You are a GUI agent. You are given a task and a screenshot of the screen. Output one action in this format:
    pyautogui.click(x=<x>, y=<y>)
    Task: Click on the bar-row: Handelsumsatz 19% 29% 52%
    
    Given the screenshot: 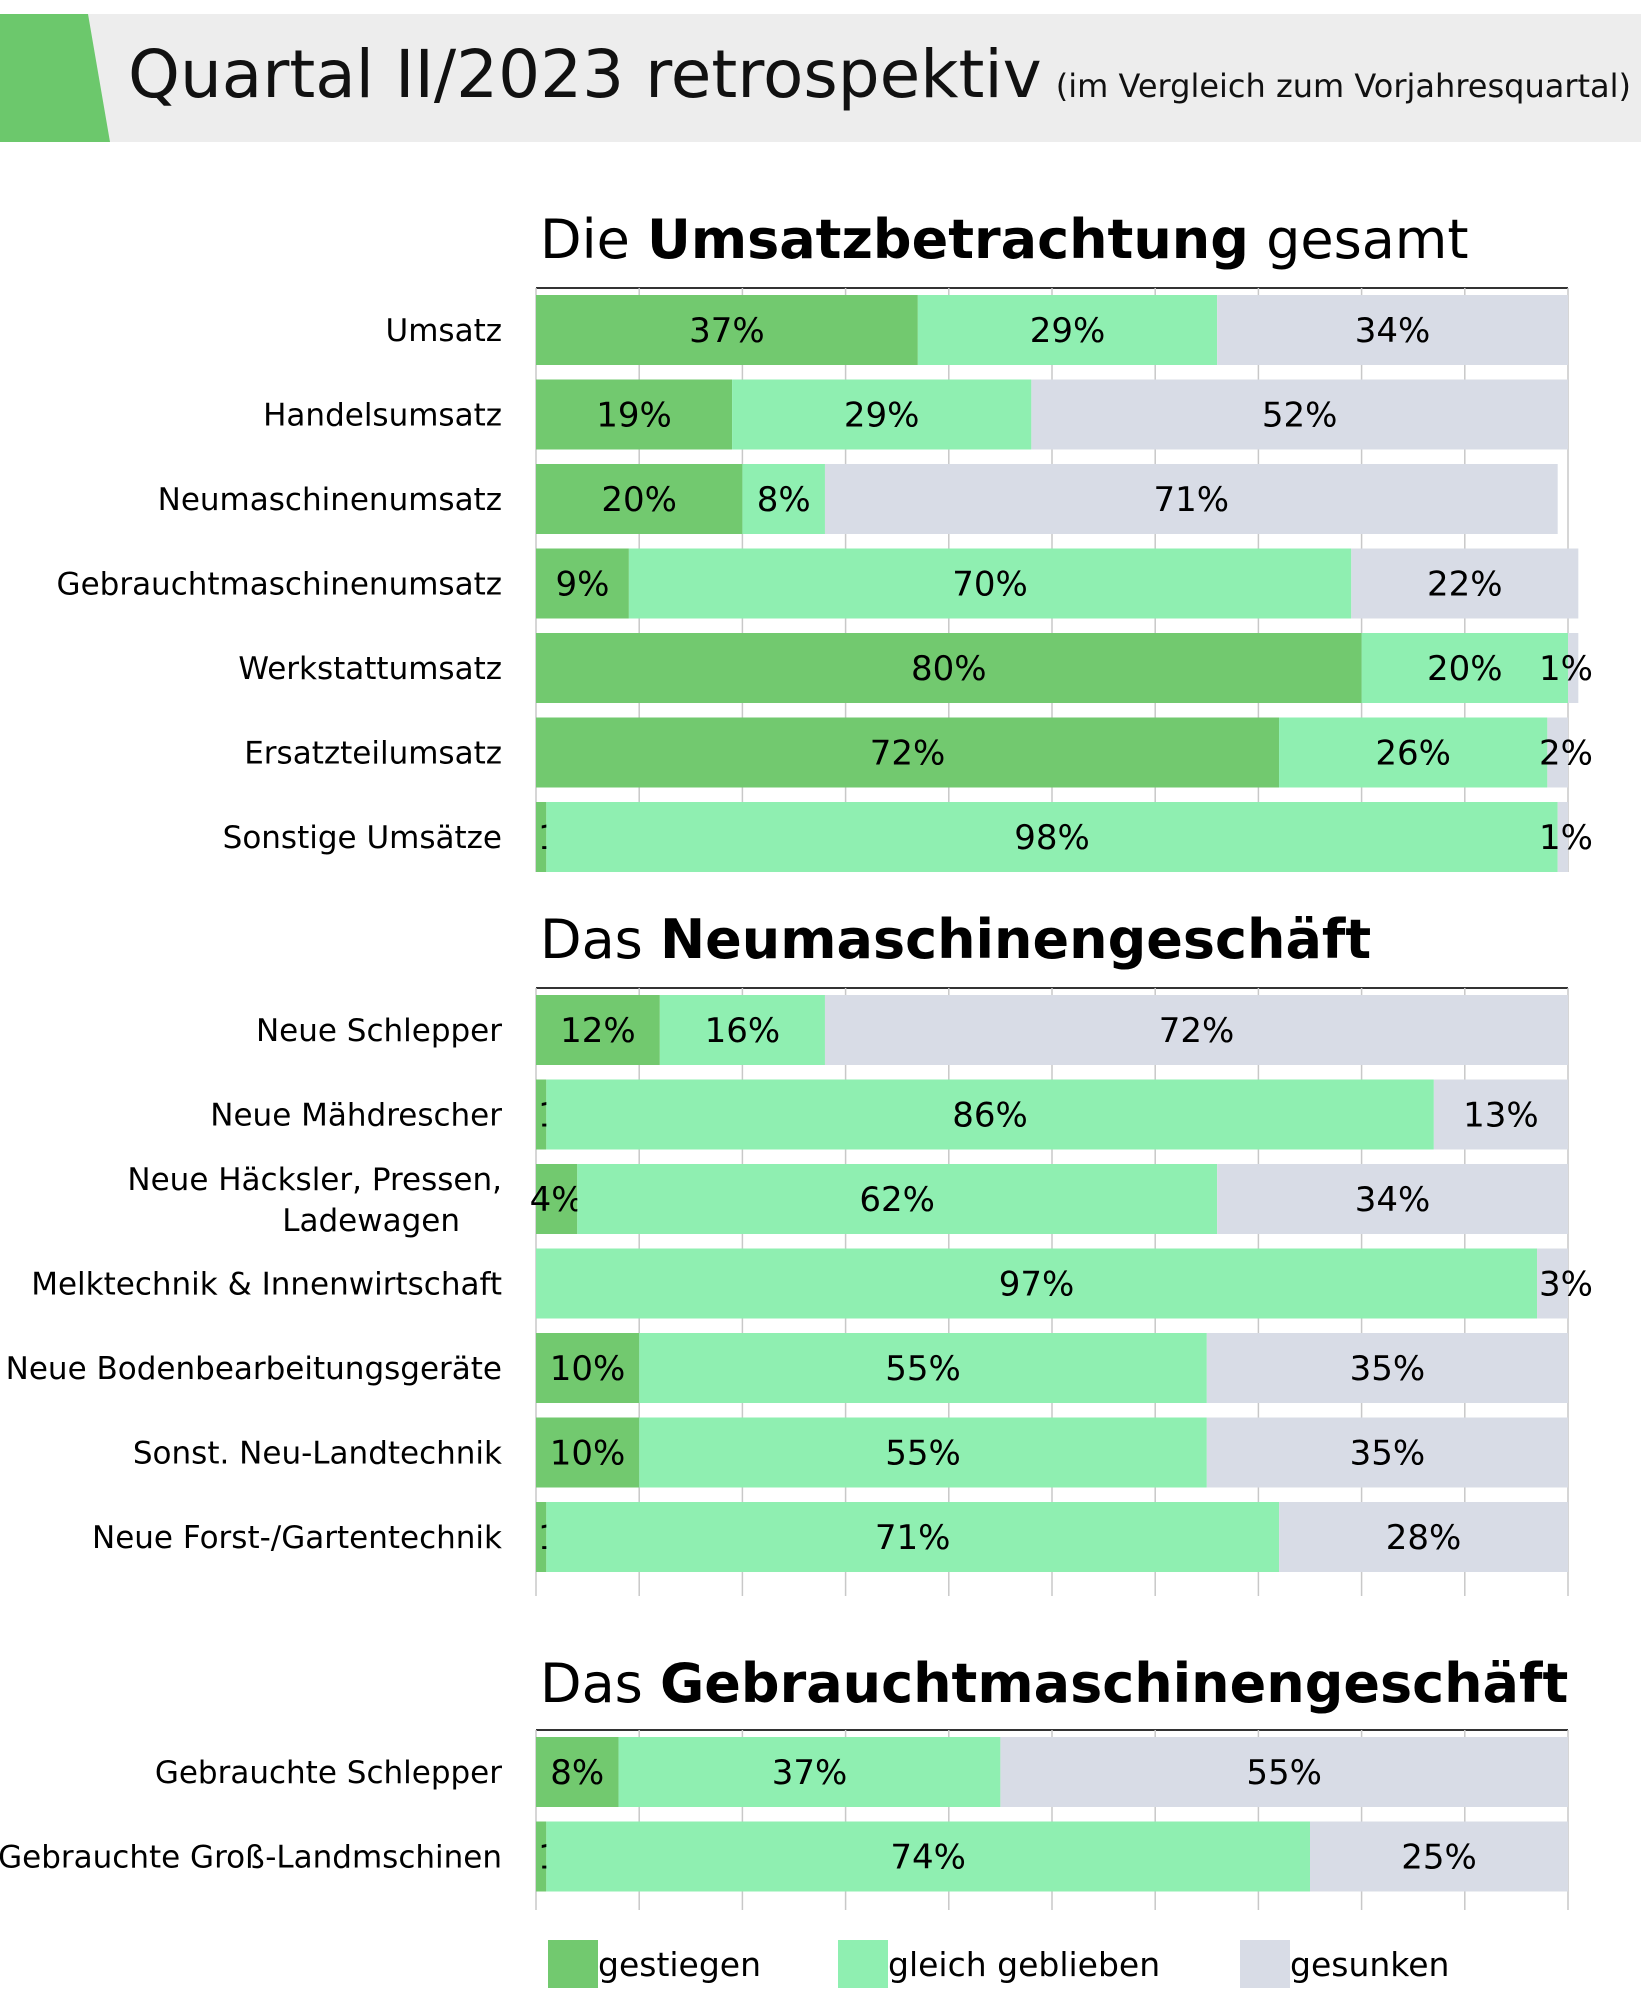 What is the action you would take?
    pyautogui.click(x=915, y=414)
    